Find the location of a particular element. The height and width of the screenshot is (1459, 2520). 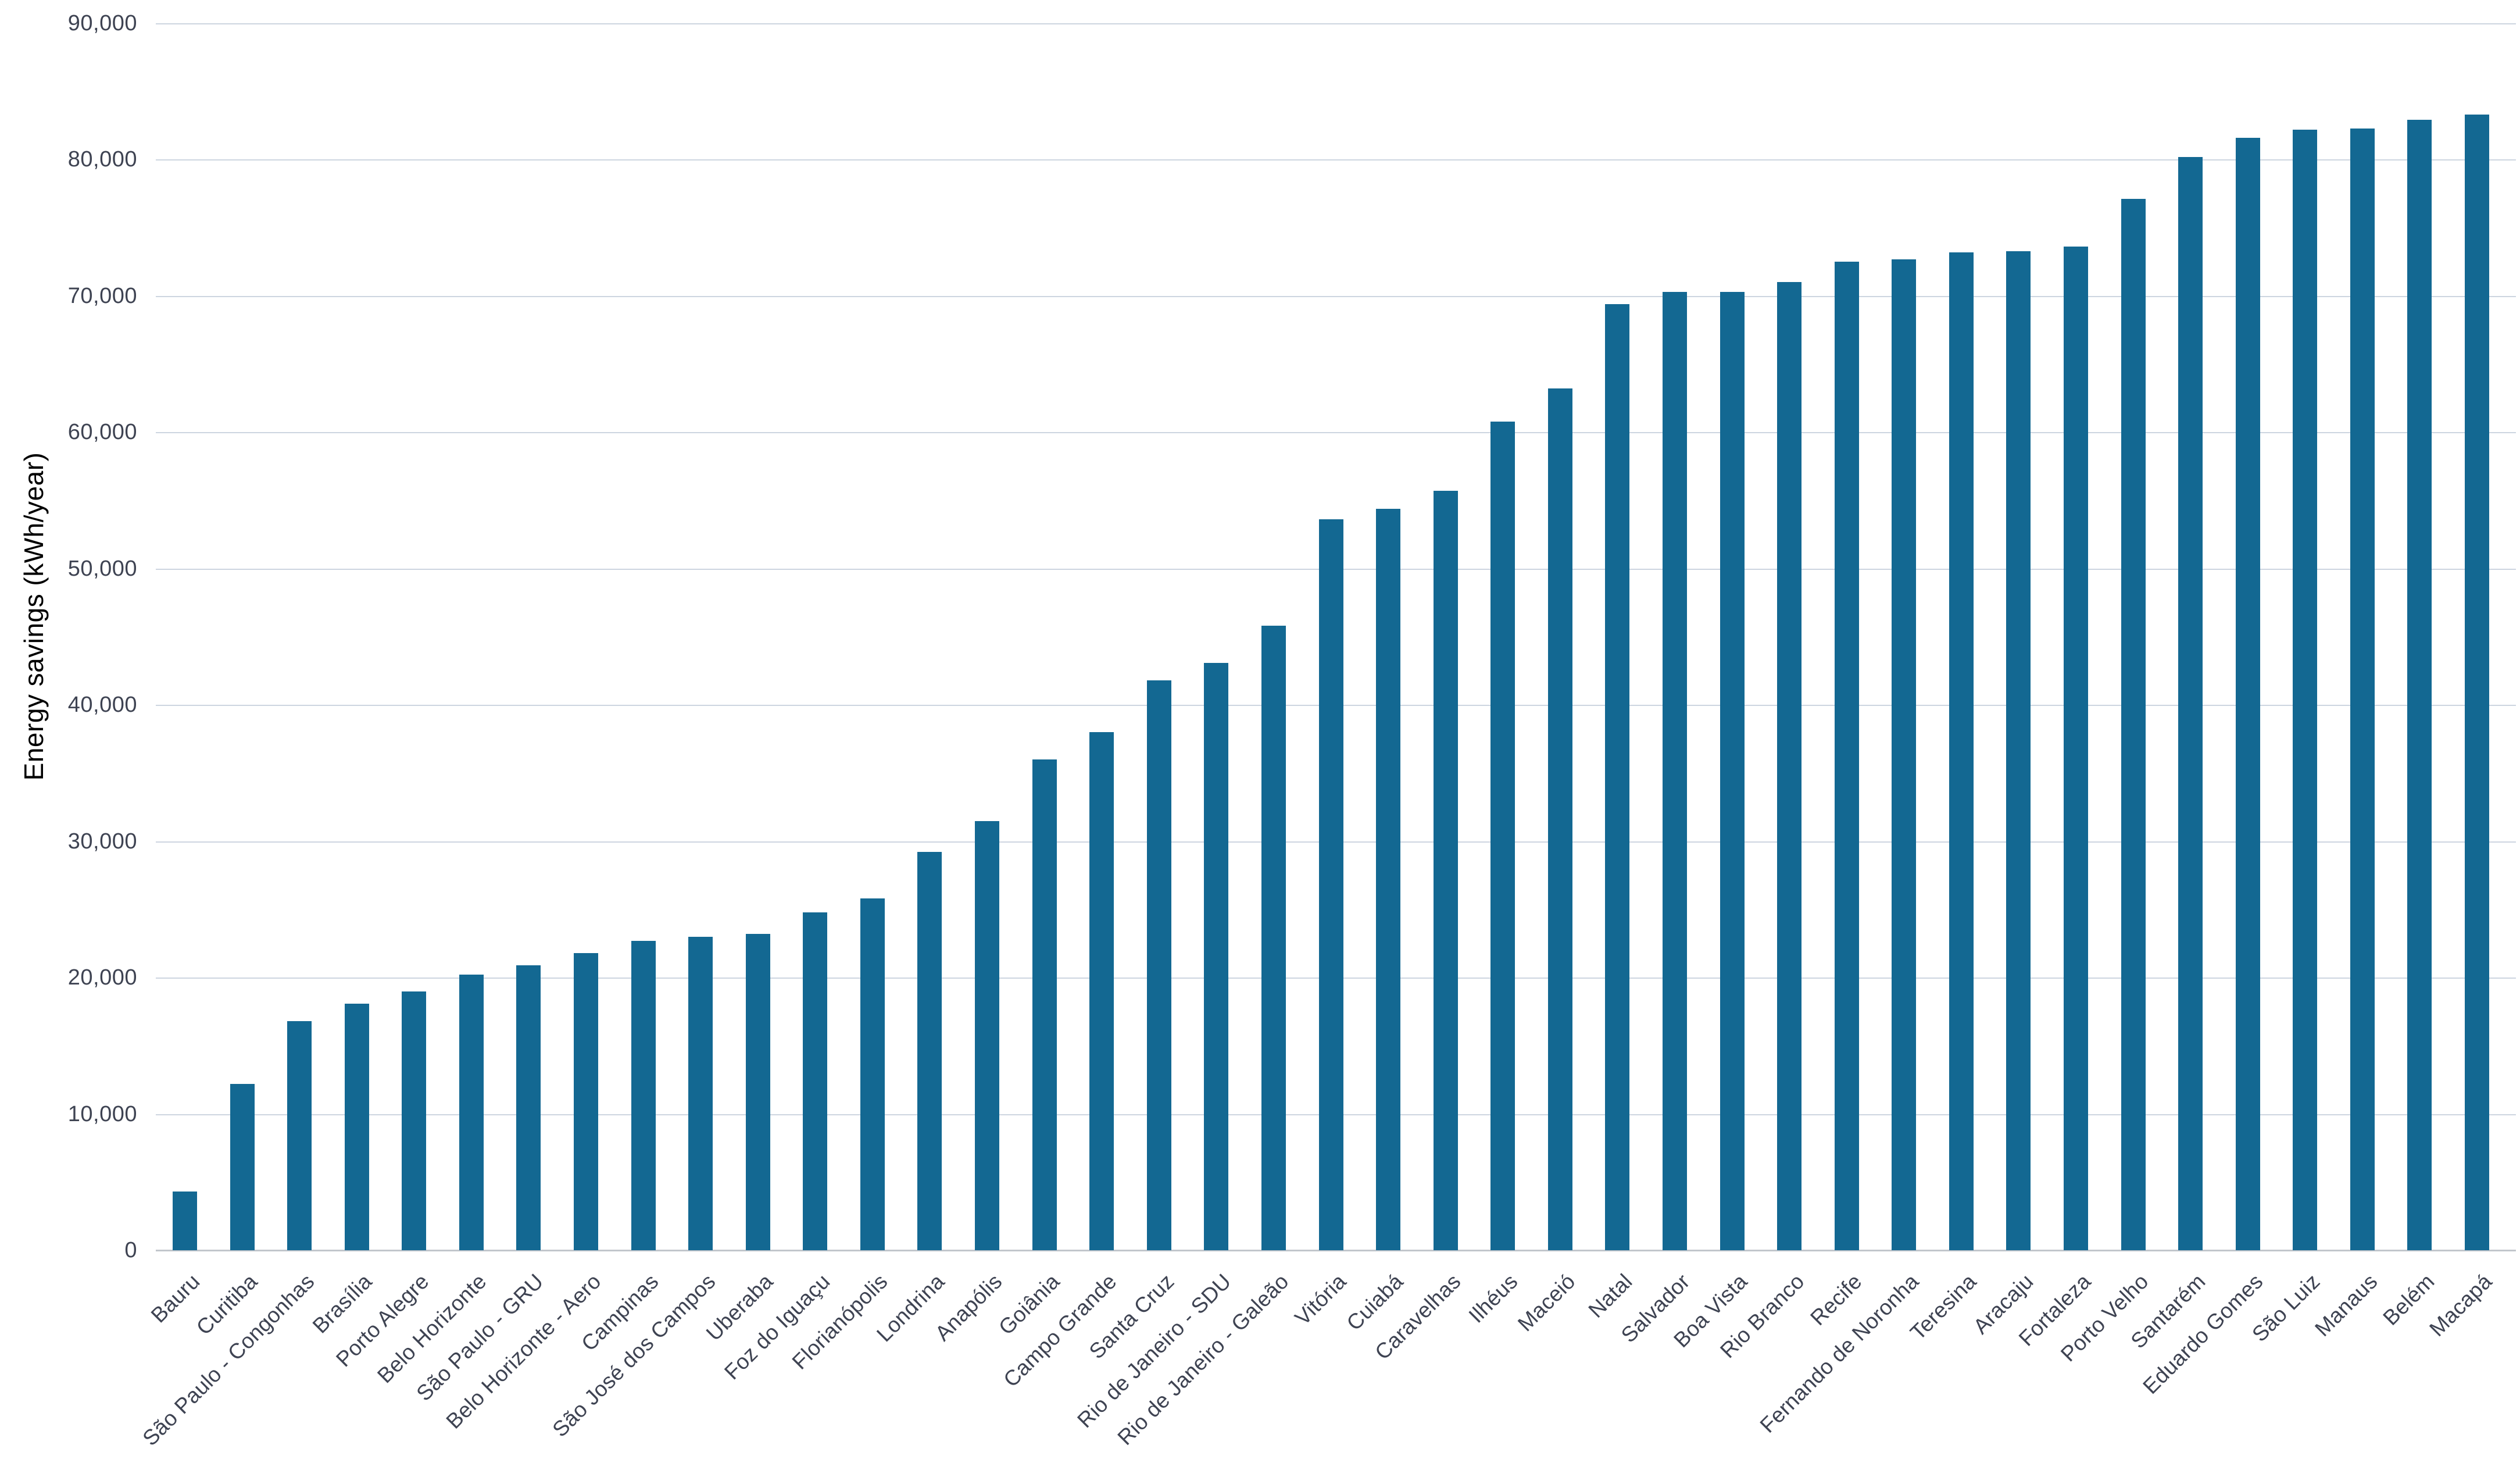

x-axis-label: Macapá is located at coordinates (2461, 1305).